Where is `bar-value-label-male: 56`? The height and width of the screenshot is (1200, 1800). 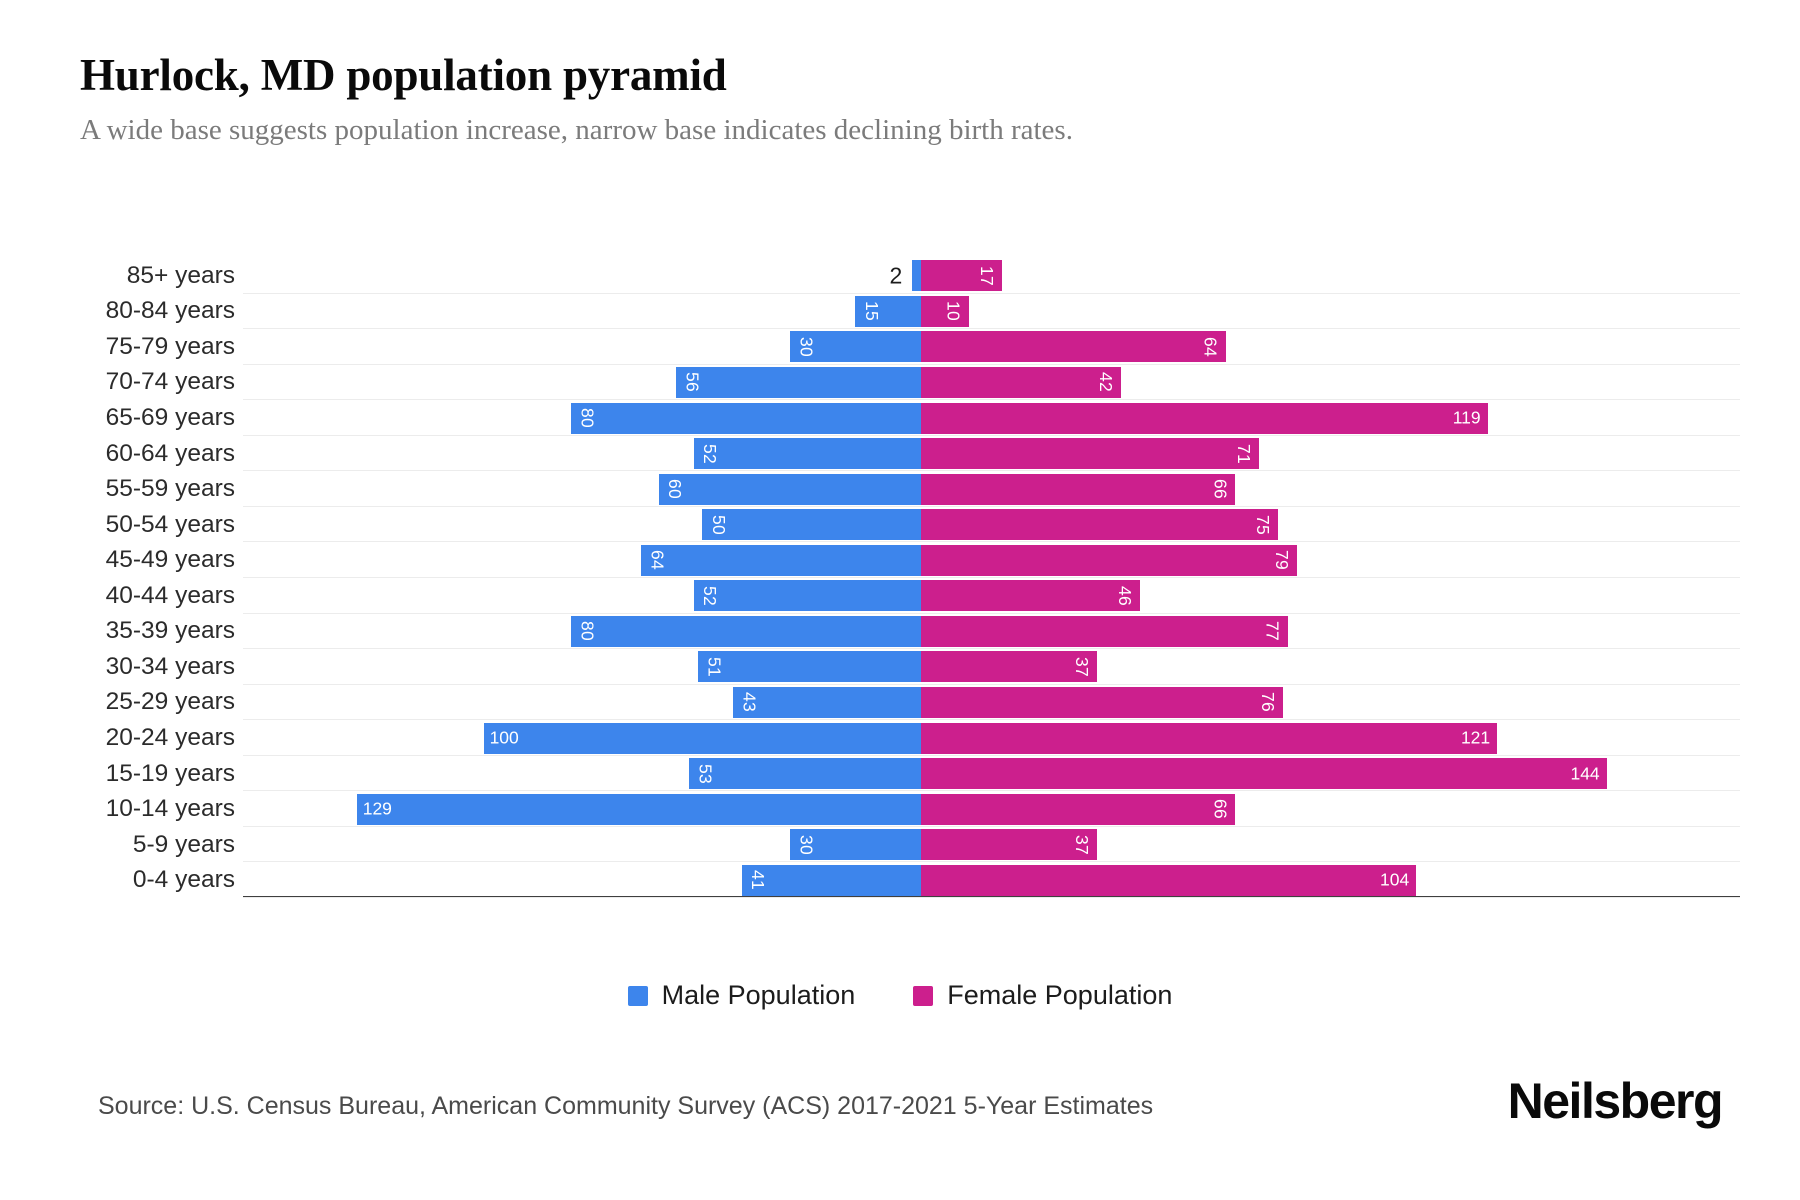 bar-value-label-male: 56 is located at coordinates (692, 382).